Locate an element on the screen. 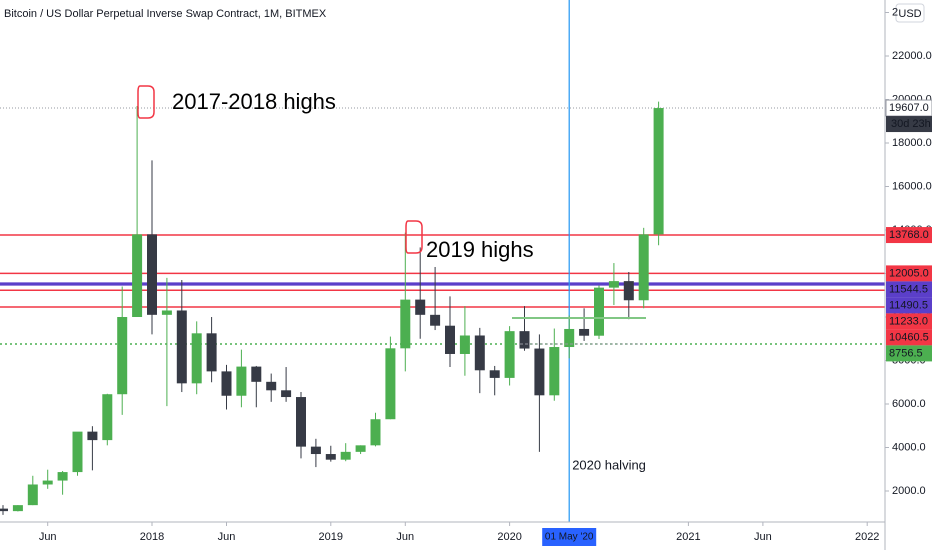  y-tick-label: 16000.0 is located at coordinates (912, 186).